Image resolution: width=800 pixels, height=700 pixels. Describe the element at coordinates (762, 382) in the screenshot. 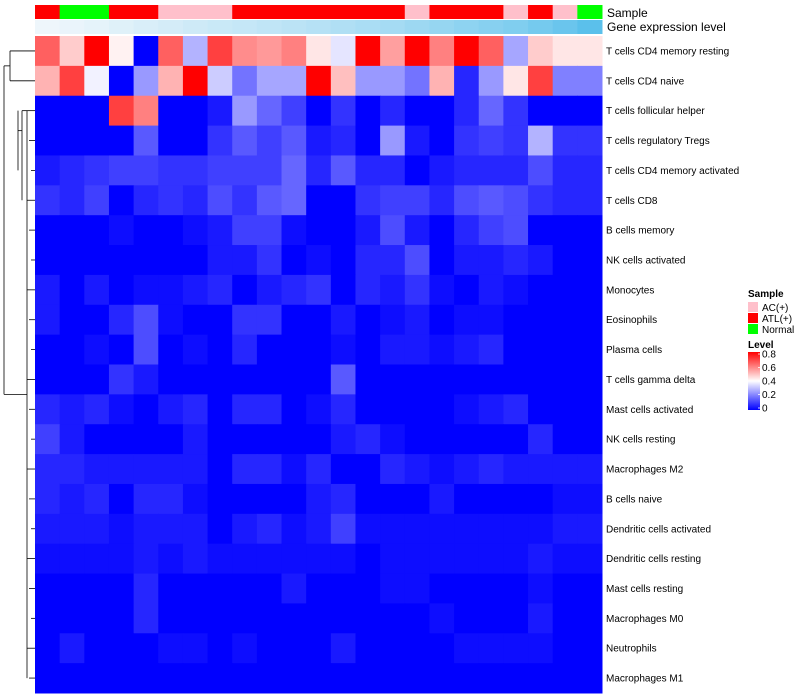

I see `level-color-scale: 0.8 0.6 0.4 0.2 0` at that location.